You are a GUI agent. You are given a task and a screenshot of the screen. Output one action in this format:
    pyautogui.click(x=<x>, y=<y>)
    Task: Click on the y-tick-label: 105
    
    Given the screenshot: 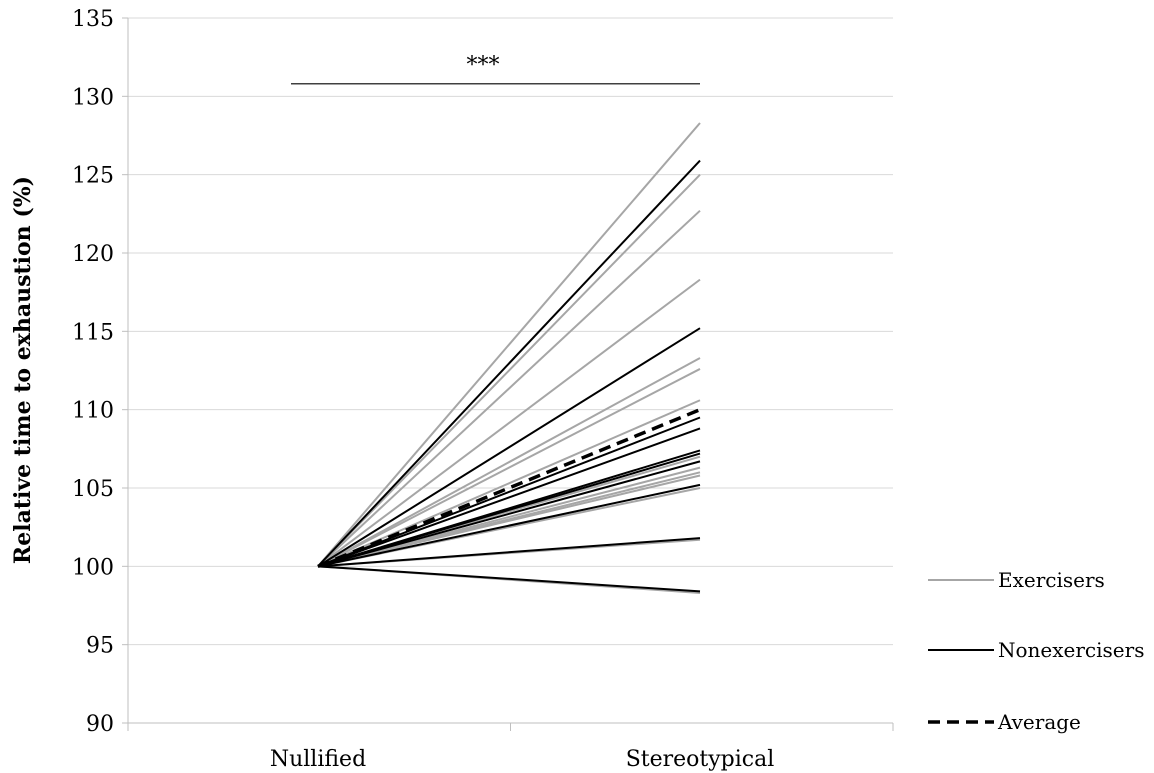 What is the action you would take?
    pyautogui.click(x=93, y=489)
    